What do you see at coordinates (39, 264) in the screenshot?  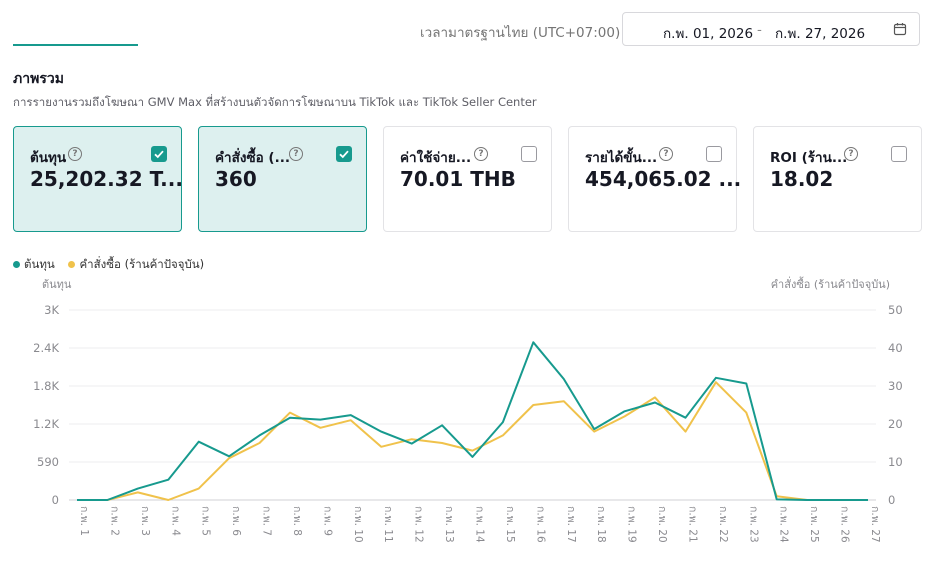 I see `legend-label: ต้นทุน` at bounding box center [39, 264].